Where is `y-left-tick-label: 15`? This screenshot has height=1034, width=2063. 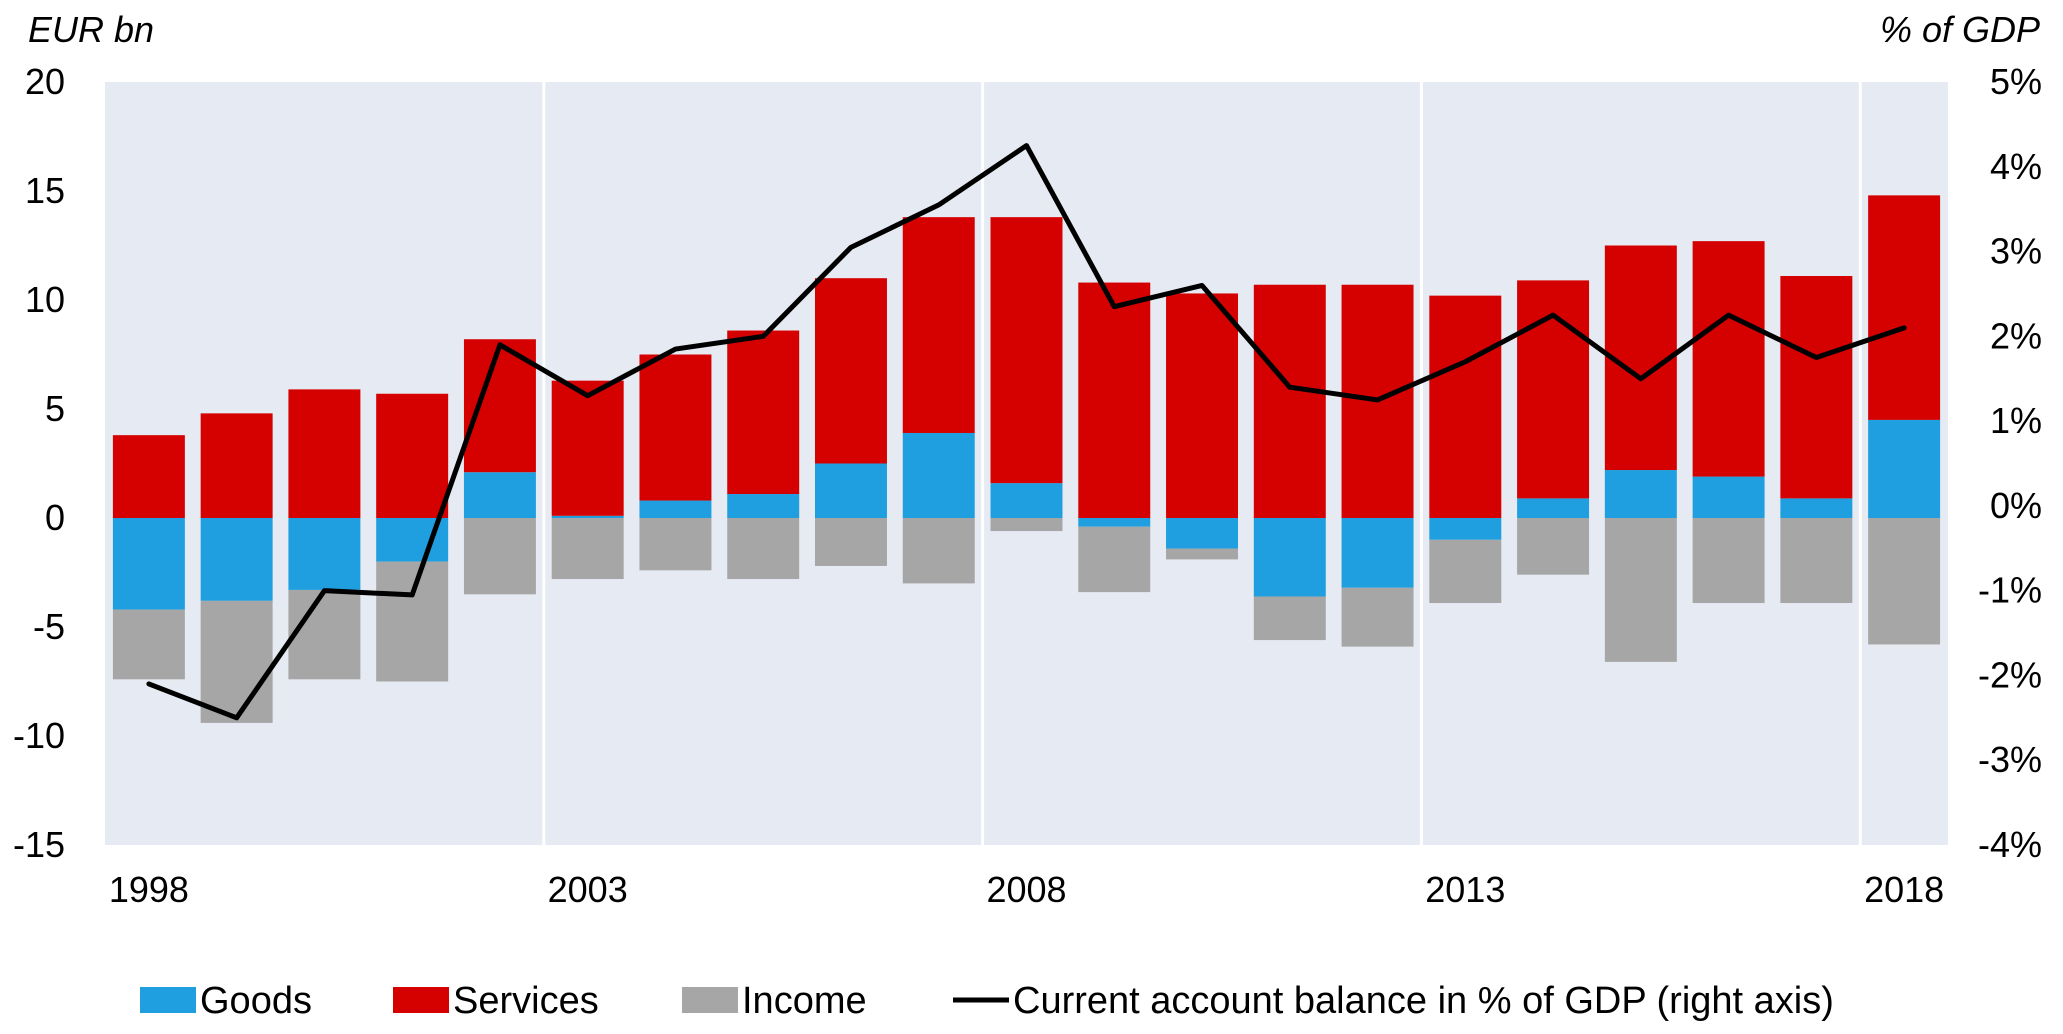 y-left-tick-label: 15 is located at coordinates (45, 190).